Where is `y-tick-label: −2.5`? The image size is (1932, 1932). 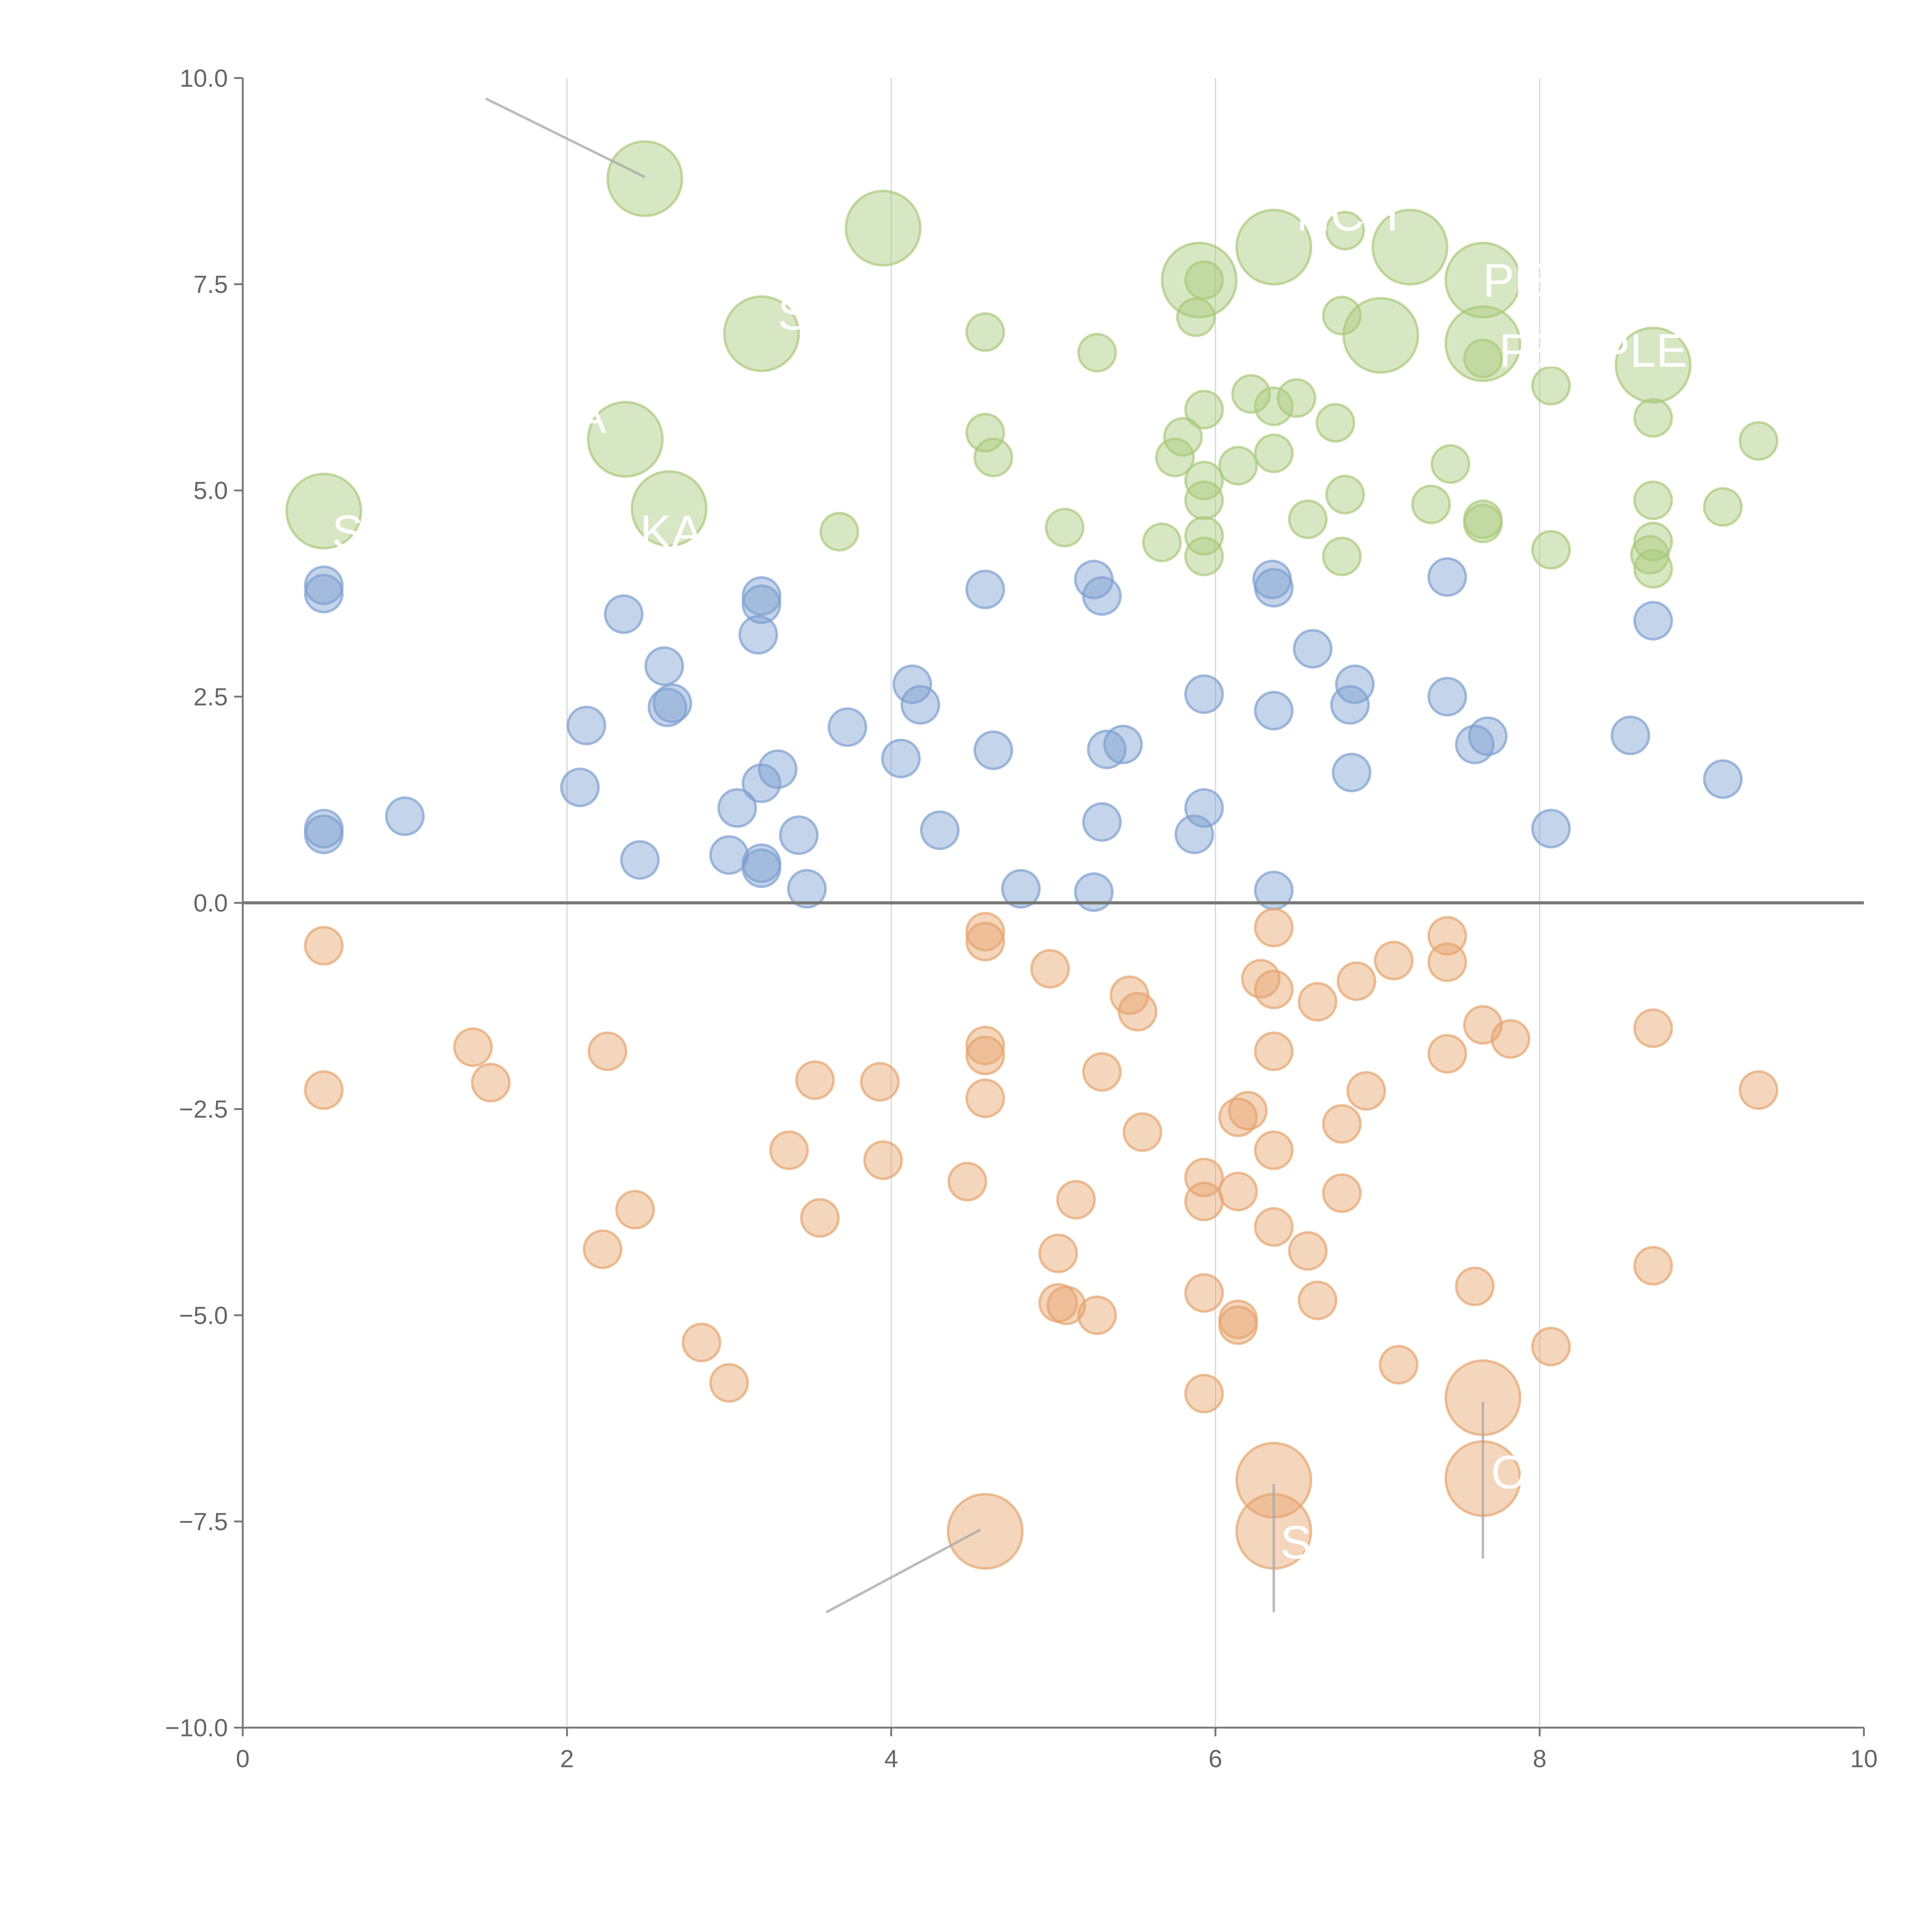 y-tick-label: −2.5 is located at coordinates (204, 1109).